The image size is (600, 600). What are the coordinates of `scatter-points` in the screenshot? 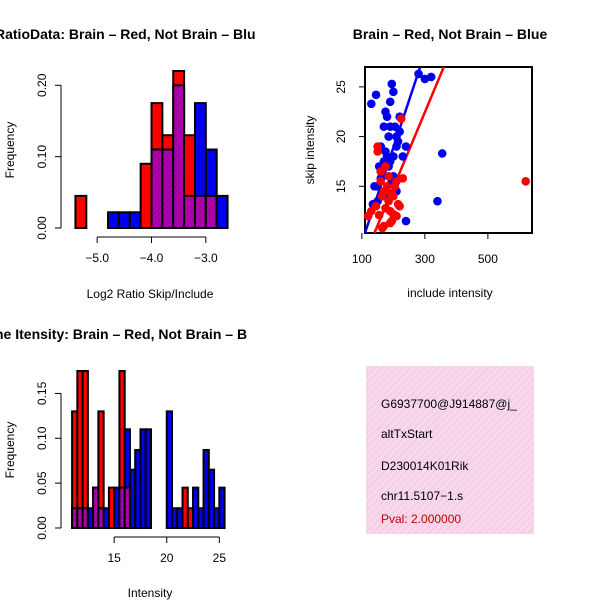 It's located at (446, 151).